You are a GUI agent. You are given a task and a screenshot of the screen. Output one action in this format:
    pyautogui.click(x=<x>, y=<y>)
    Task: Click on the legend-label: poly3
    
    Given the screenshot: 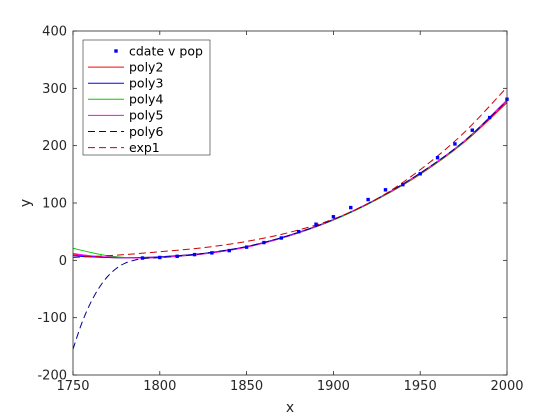 What is the action you would take?
    pyautogui.click(x=146, y=83)
    